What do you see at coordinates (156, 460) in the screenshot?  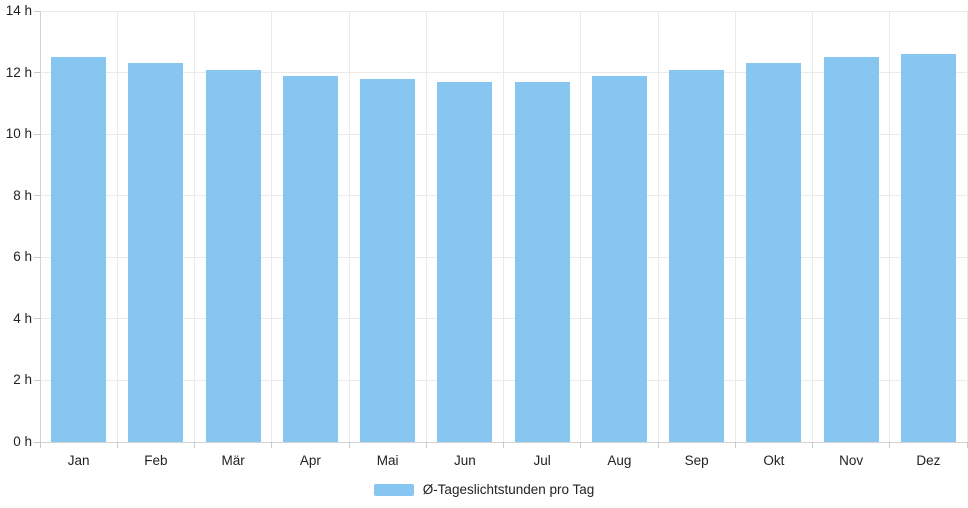 I see `x-axis-label-feb: Feb` at bounding box center [156, 460].